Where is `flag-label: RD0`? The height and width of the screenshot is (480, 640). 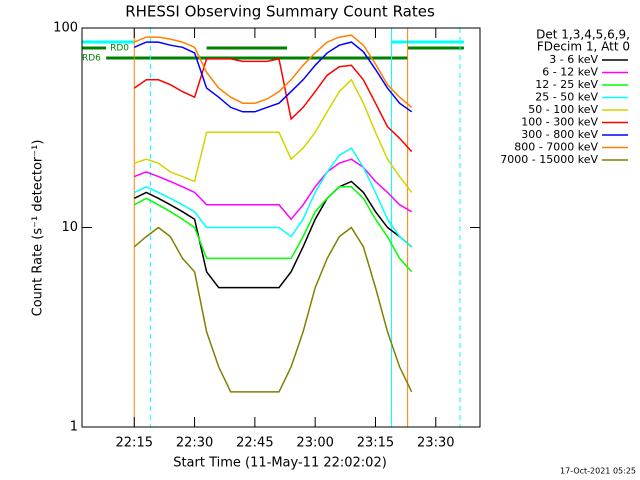 flag-label: RD0 is located at coordinates (119, 49).